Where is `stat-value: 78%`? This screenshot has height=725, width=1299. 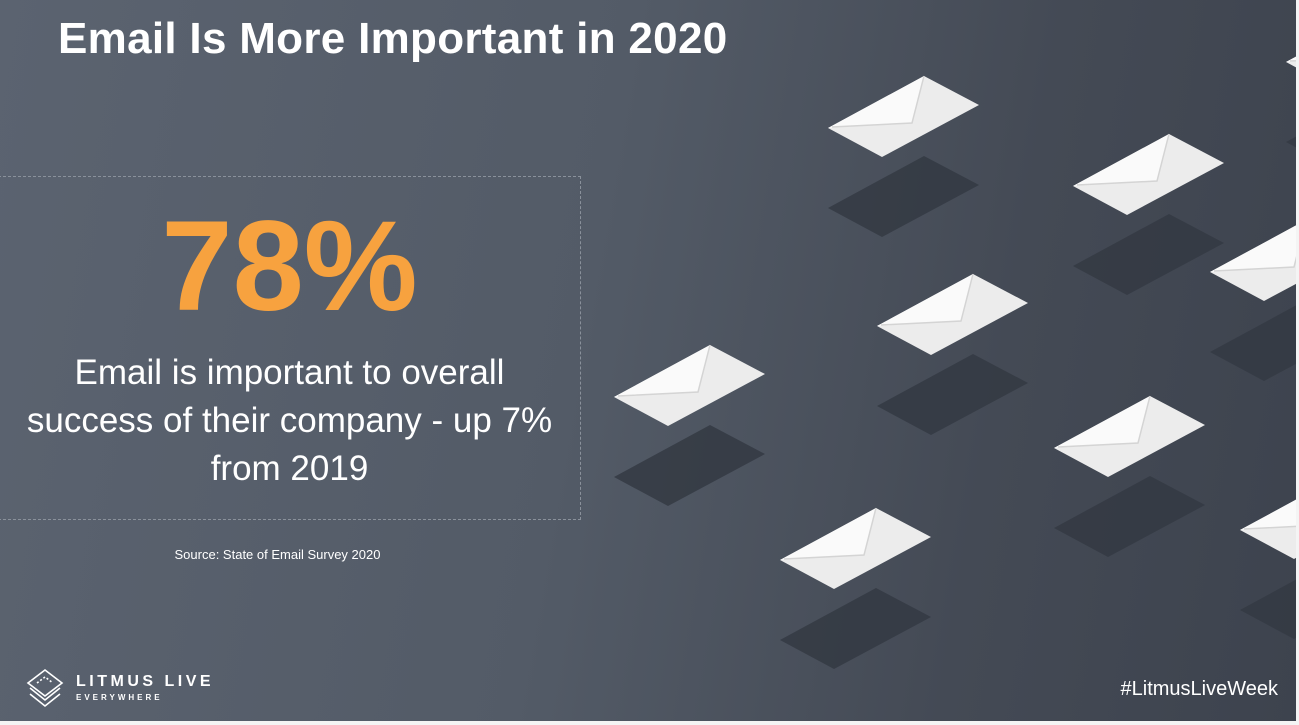
stat-value: 78% is located at coordinates (289, 266).